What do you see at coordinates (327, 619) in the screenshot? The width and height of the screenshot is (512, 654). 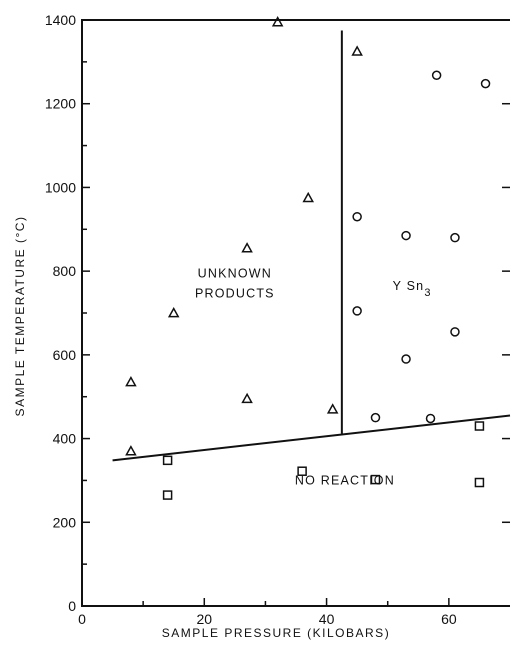 I see `x-tick-label: 40` at bounding box center [327, 619].